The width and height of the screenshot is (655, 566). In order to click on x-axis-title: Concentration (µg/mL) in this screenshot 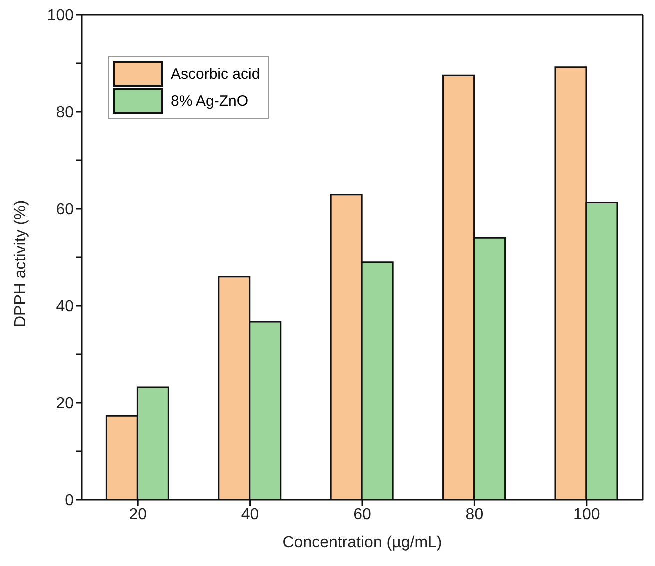, I will do `click(362, 543)`.